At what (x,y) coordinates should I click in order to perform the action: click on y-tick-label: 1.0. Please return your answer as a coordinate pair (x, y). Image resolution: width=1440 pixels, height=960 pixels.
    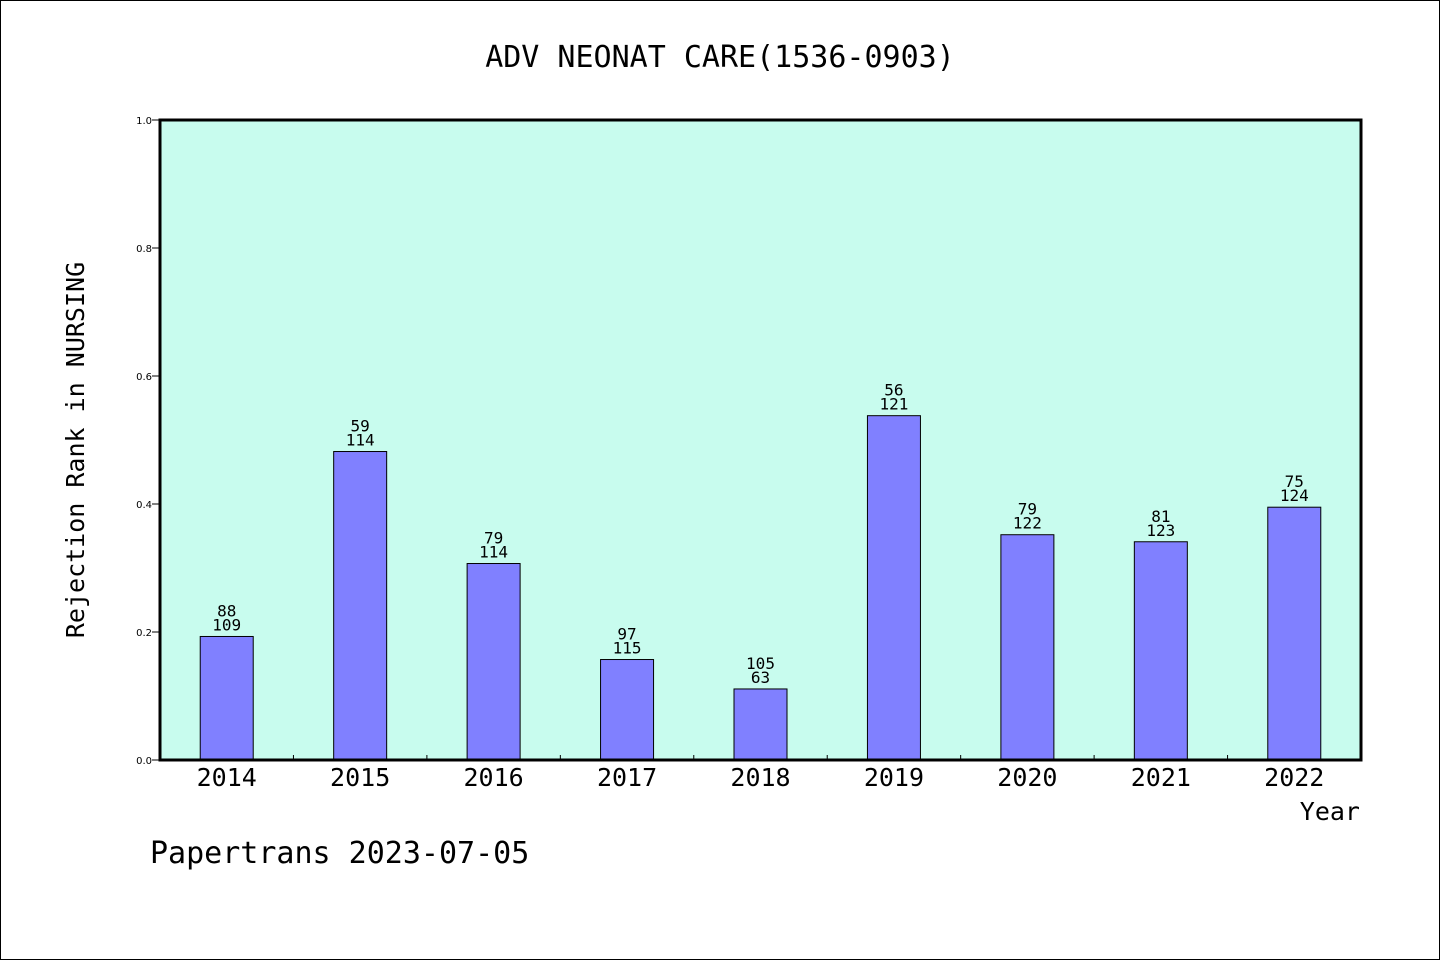
    Looking at the image, I should click on (144, 121).